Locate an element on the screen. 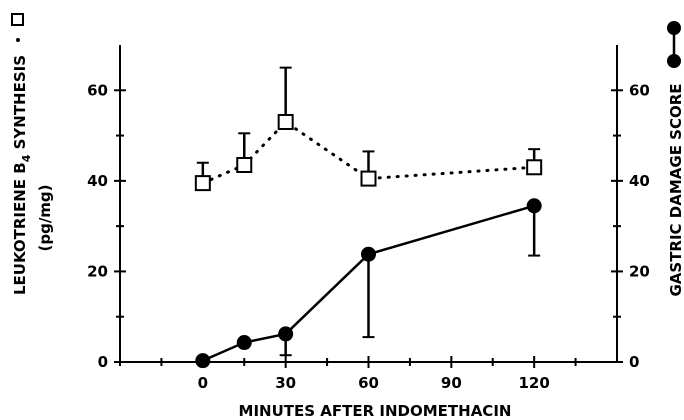 The image size is (684, 420). left-y-title-suffix: SYNTHESIS is located at coordinates (20, 105).